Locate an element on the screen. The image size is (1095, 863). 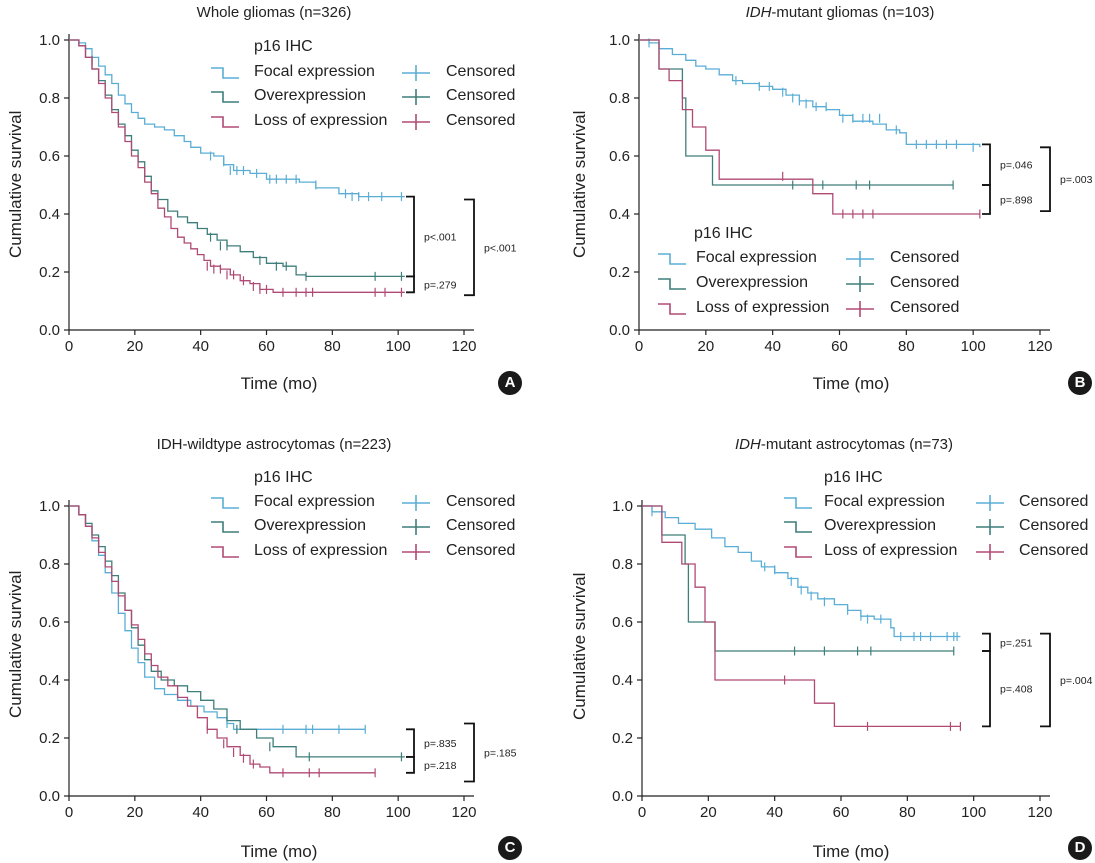
legend-label-loss: Loss of expression is located at coordinates (321, 550).